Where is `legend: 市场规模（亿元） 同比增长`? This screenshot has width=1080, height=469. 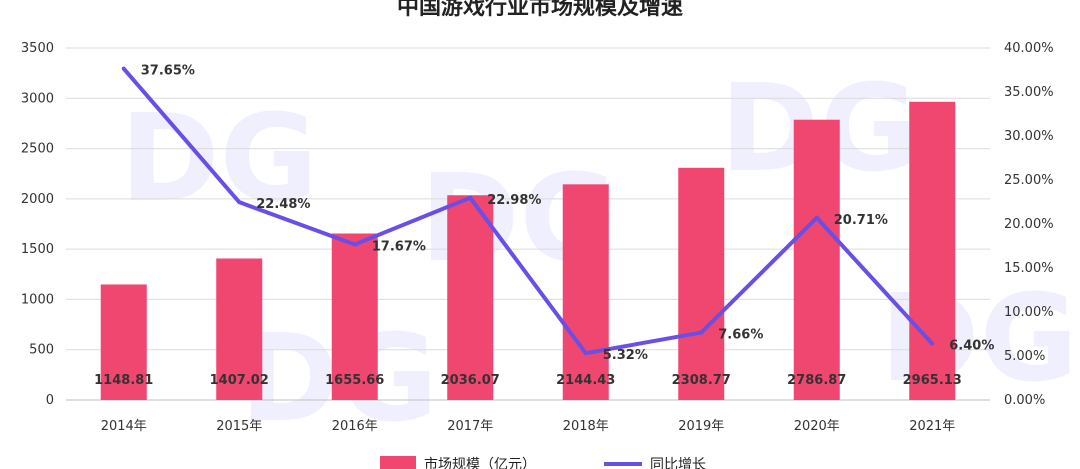 legend: 市场规模（亿元） 同比增长 is located at coordinates (543, 462).